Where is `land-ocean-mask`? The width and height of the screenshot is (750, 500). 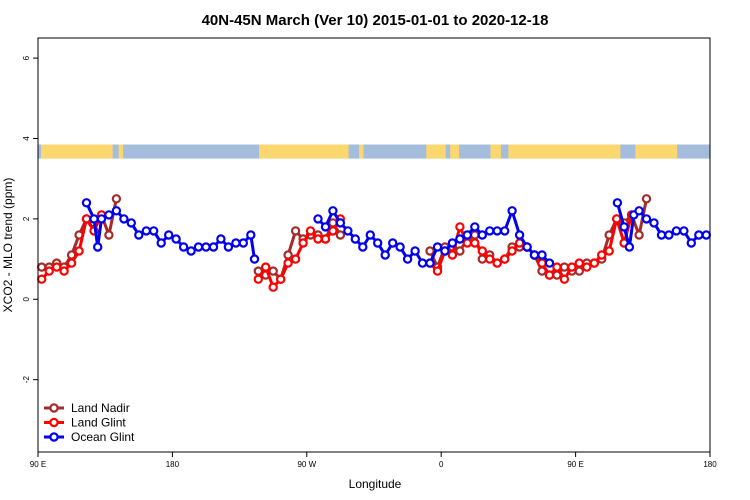
land-ocean-mask is located at coordinates (374, 151).